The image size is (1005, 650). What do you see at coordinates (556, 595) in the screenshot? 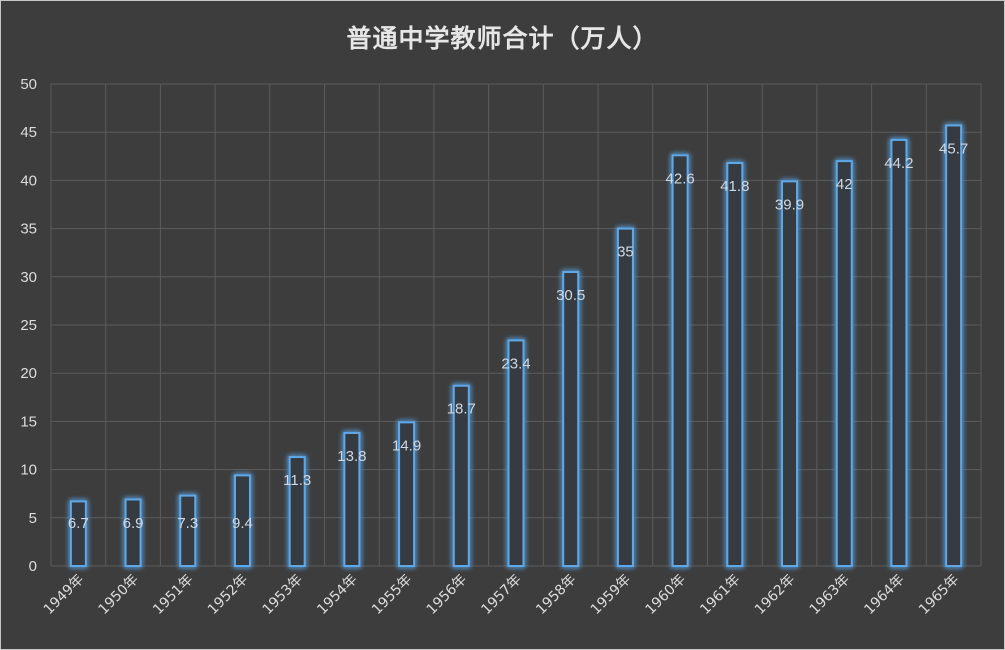
I see `x-tick-label: 1958年` at bounding box center [556, 595].